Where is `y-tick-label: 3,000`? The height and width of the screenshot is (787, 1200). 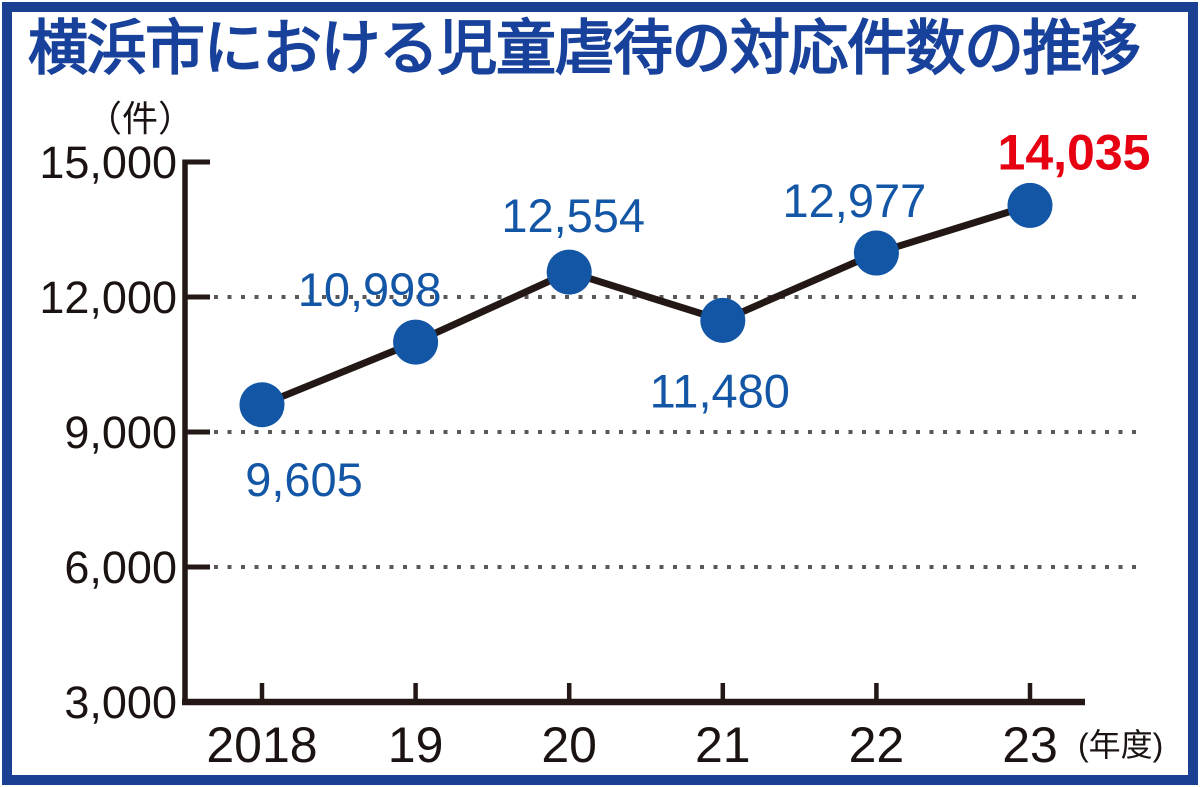 y-tick-label: 3,000 is located at coordinates (120, 702).